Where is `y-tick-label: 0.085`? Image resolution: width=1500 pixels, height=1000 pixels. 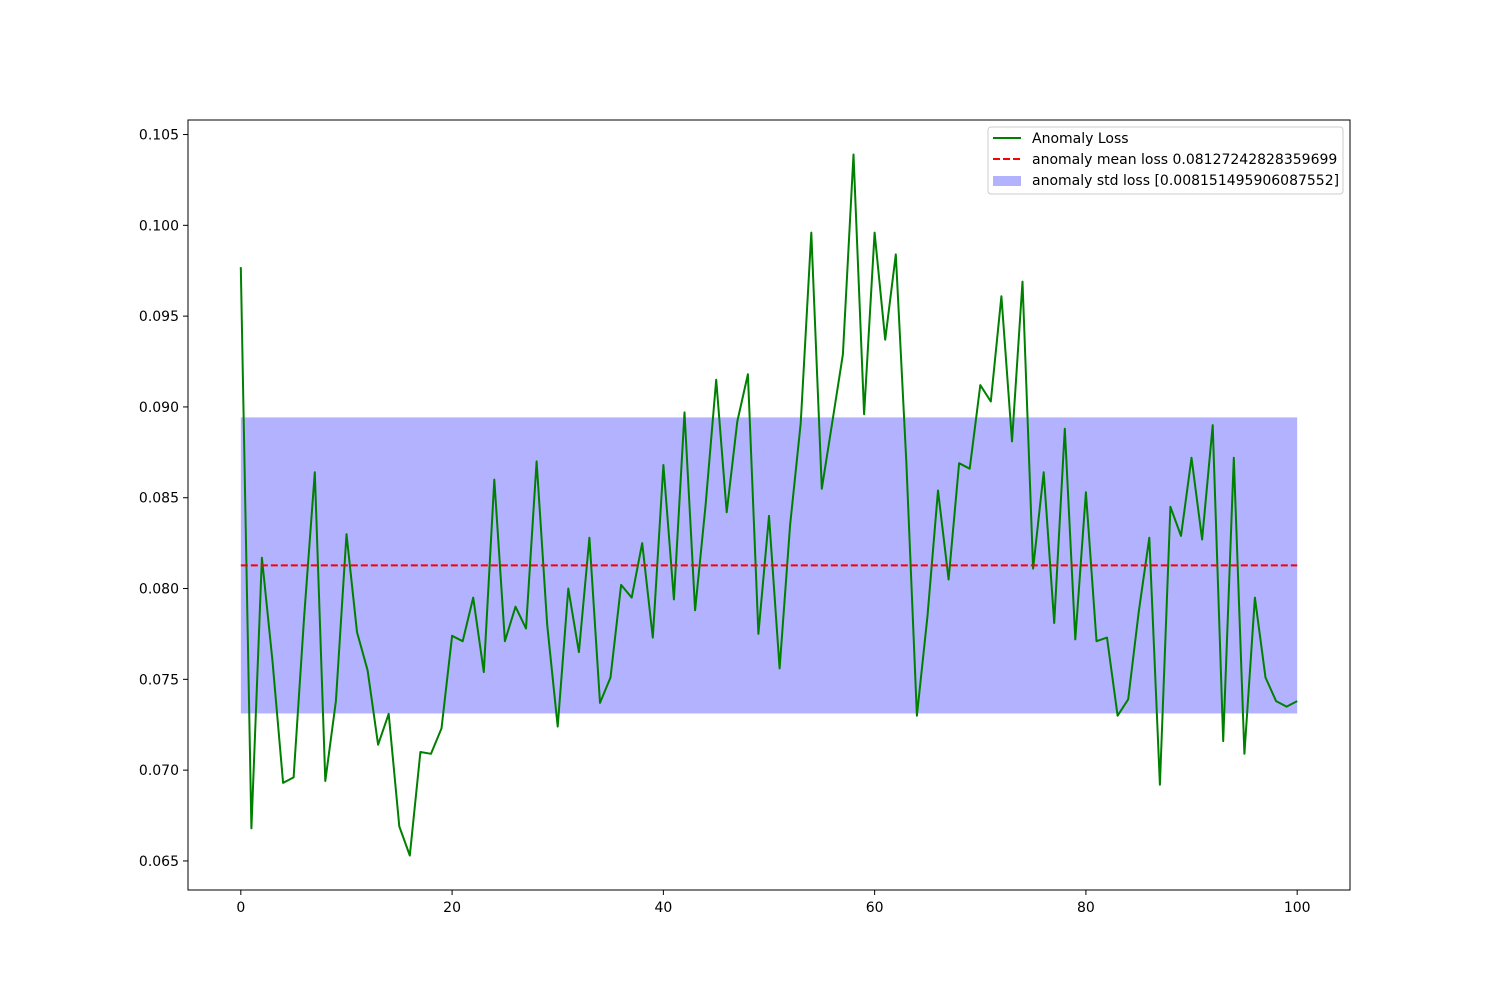 y-tick-label: 0.085 is located at coordinates (159, 499).